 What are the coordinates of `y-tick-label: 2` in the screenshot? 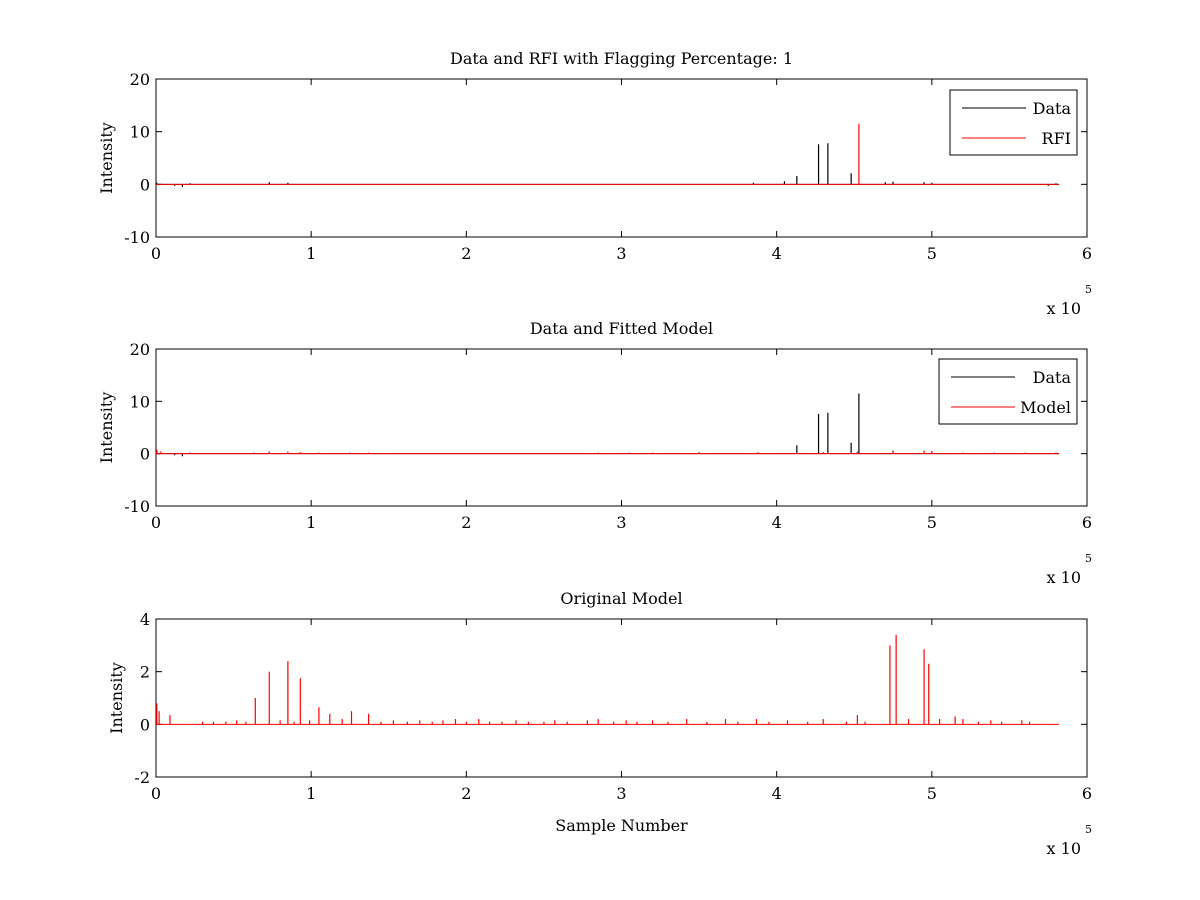 It's located at (145, 672).